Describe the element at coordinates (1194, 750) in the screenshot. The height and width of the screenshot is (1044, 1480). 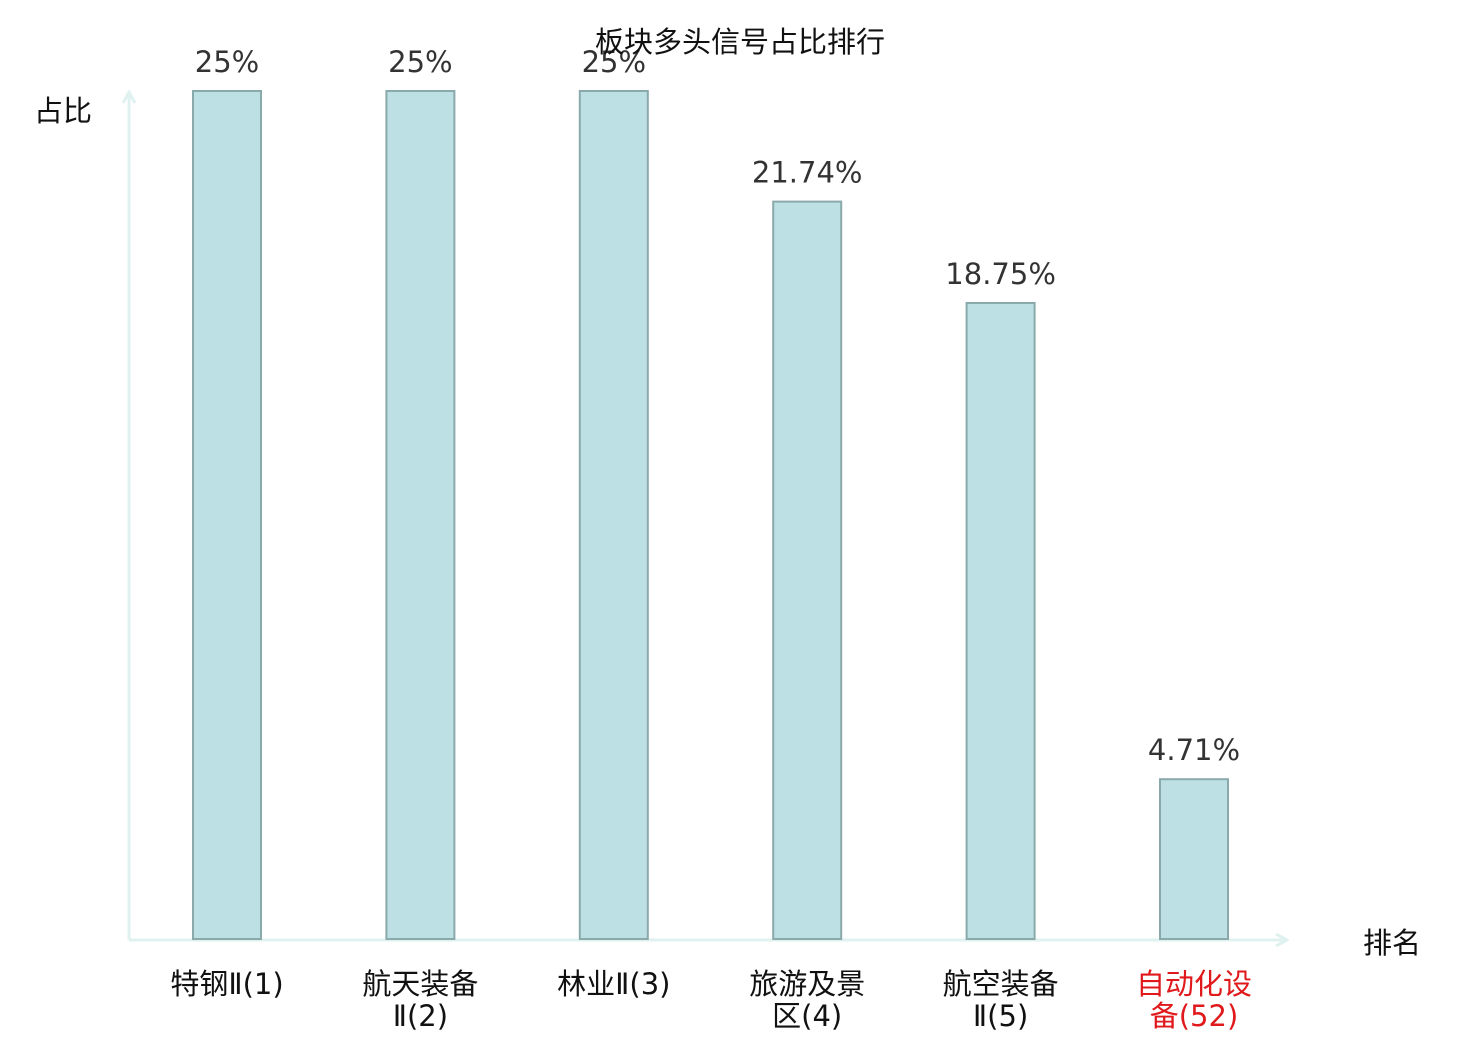
I see `value-label: 4.71%` at that location.